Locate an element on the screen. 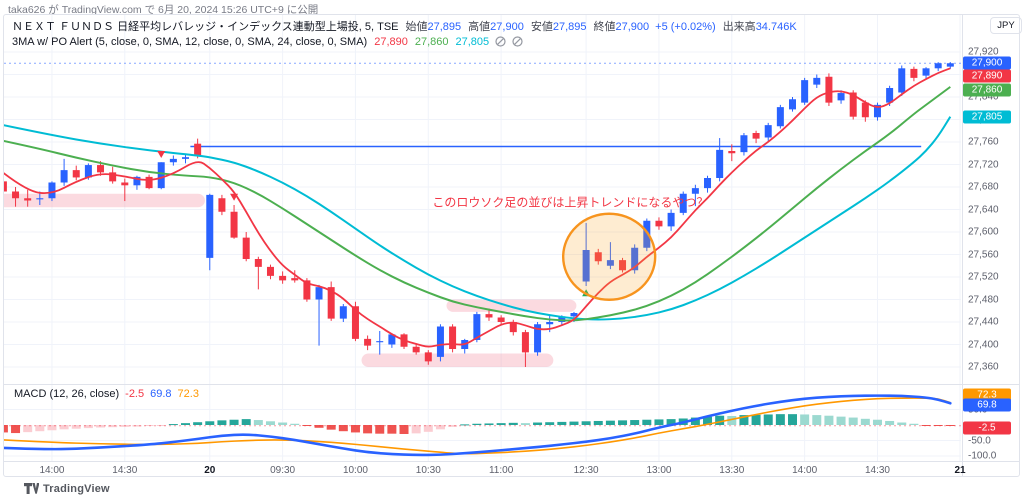 Image resolution: width=1024 pixels, height=501 pixels. ma12-value: 27,860 is located at coordinates (431, 42).